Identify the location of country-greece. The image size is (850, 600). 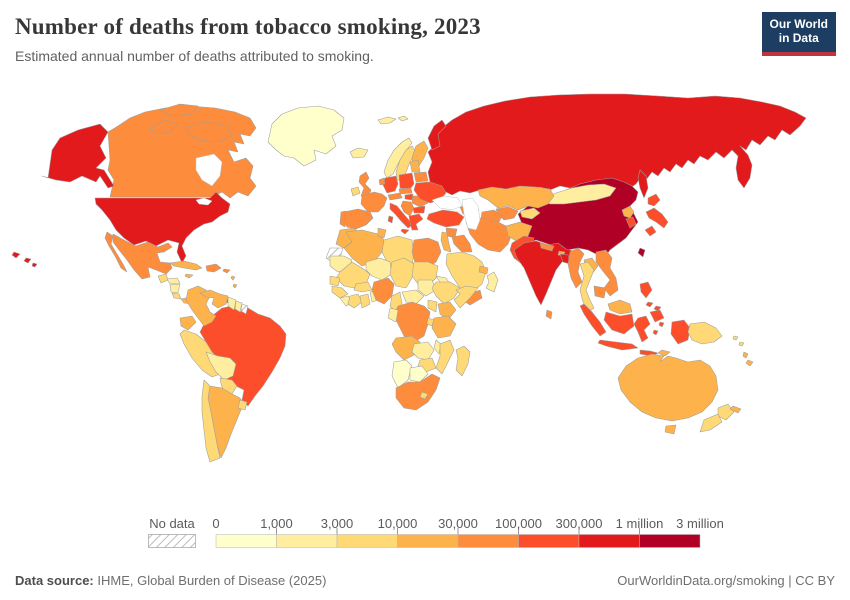
(416, 222).